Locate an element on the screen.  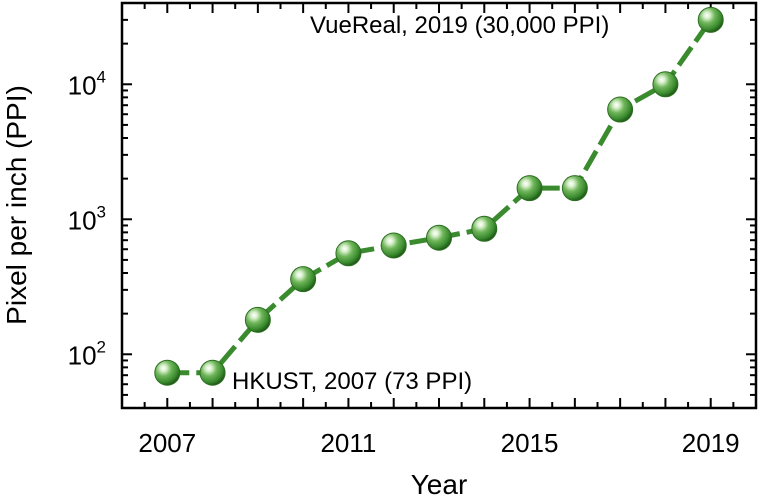
x-tick-label: 2019 is located at coordinates (711, 443).